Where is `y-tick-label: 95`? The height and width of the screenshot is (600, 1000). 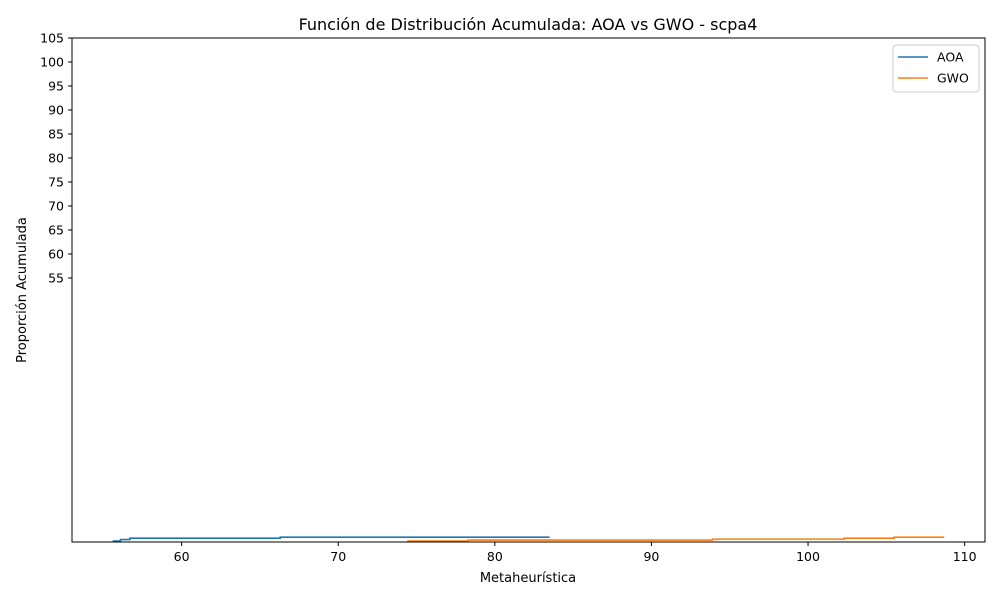 y-tick-label: 95 is located at coordinates (56, 86).